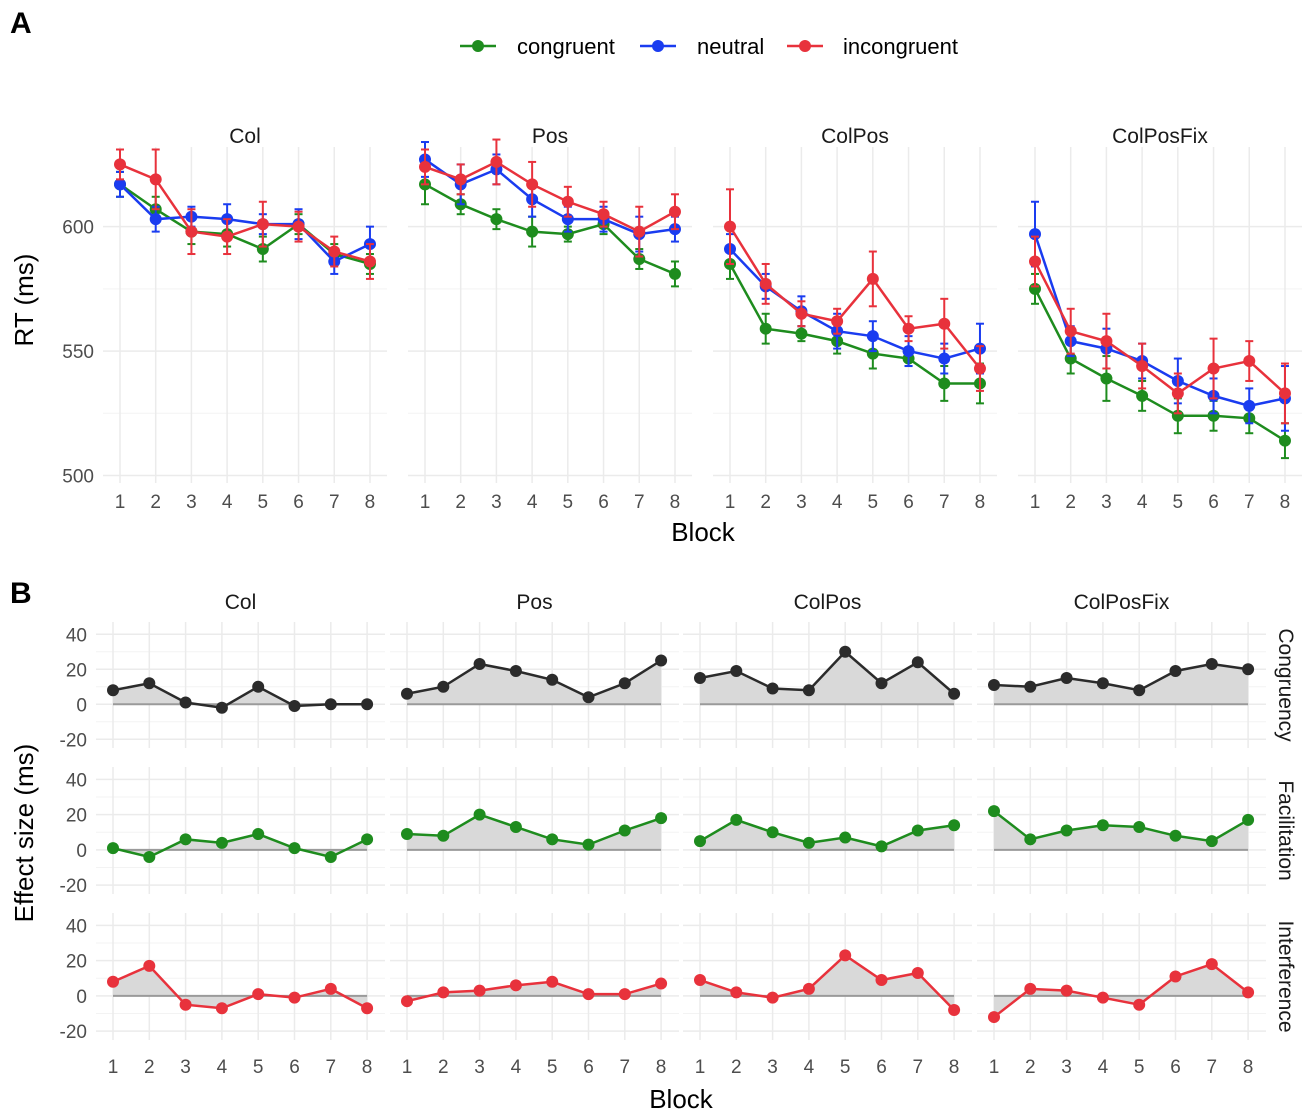  I want to click on legend-marker-congruent, so click(478, 46).